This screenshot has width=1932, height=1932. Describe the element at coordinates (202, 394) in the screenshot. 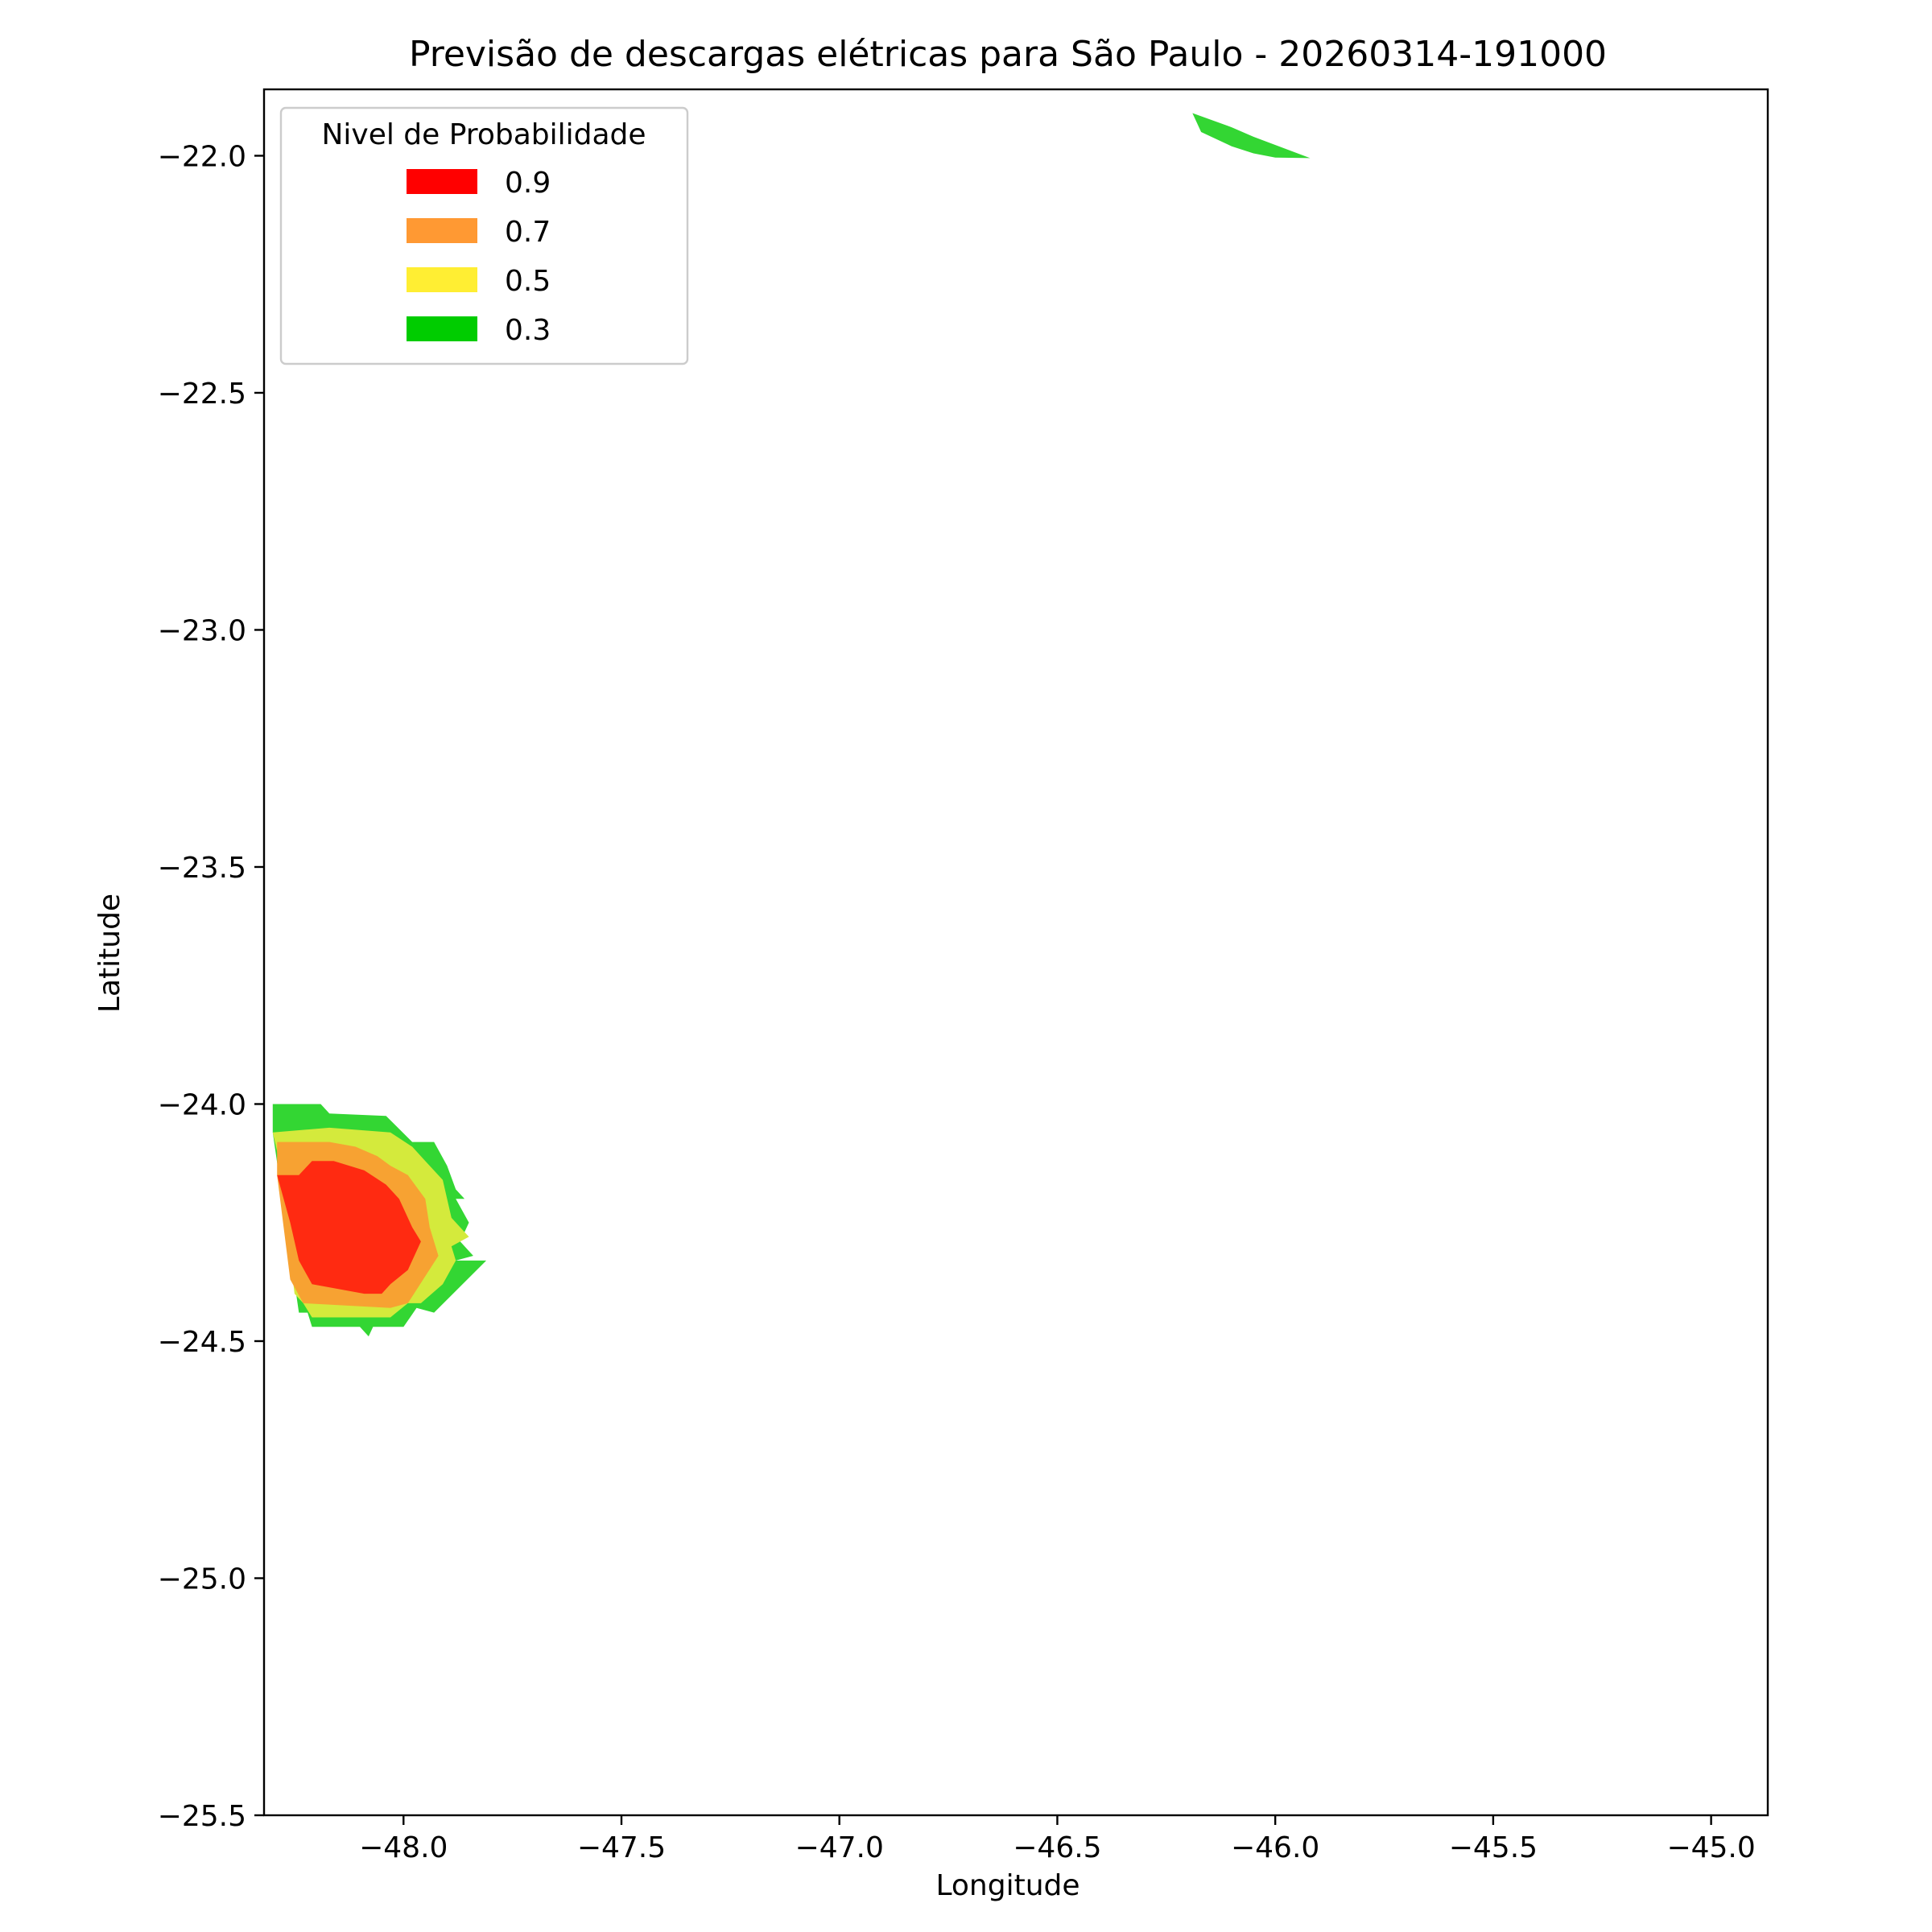

I see `y-tick-label: −22.5` at that location.